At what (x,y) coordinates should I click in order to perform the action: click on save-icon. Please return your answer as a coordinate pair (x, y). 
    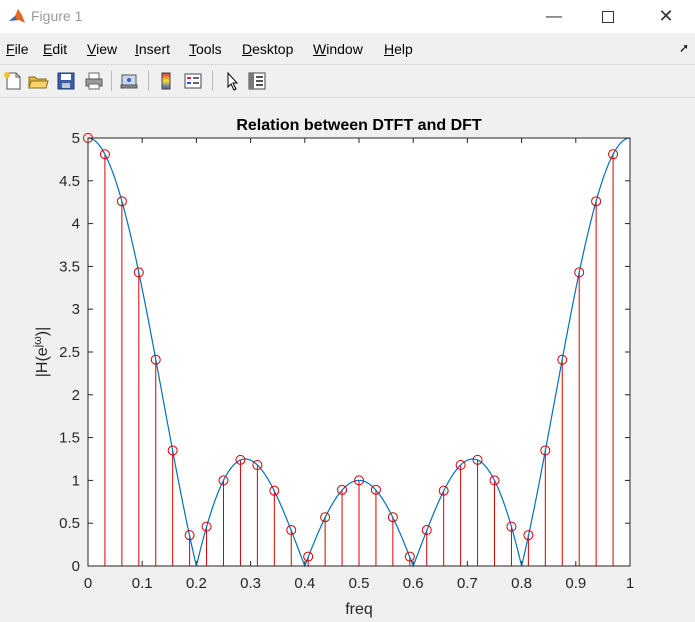
    Looking at the image, I should click on (66, 81).